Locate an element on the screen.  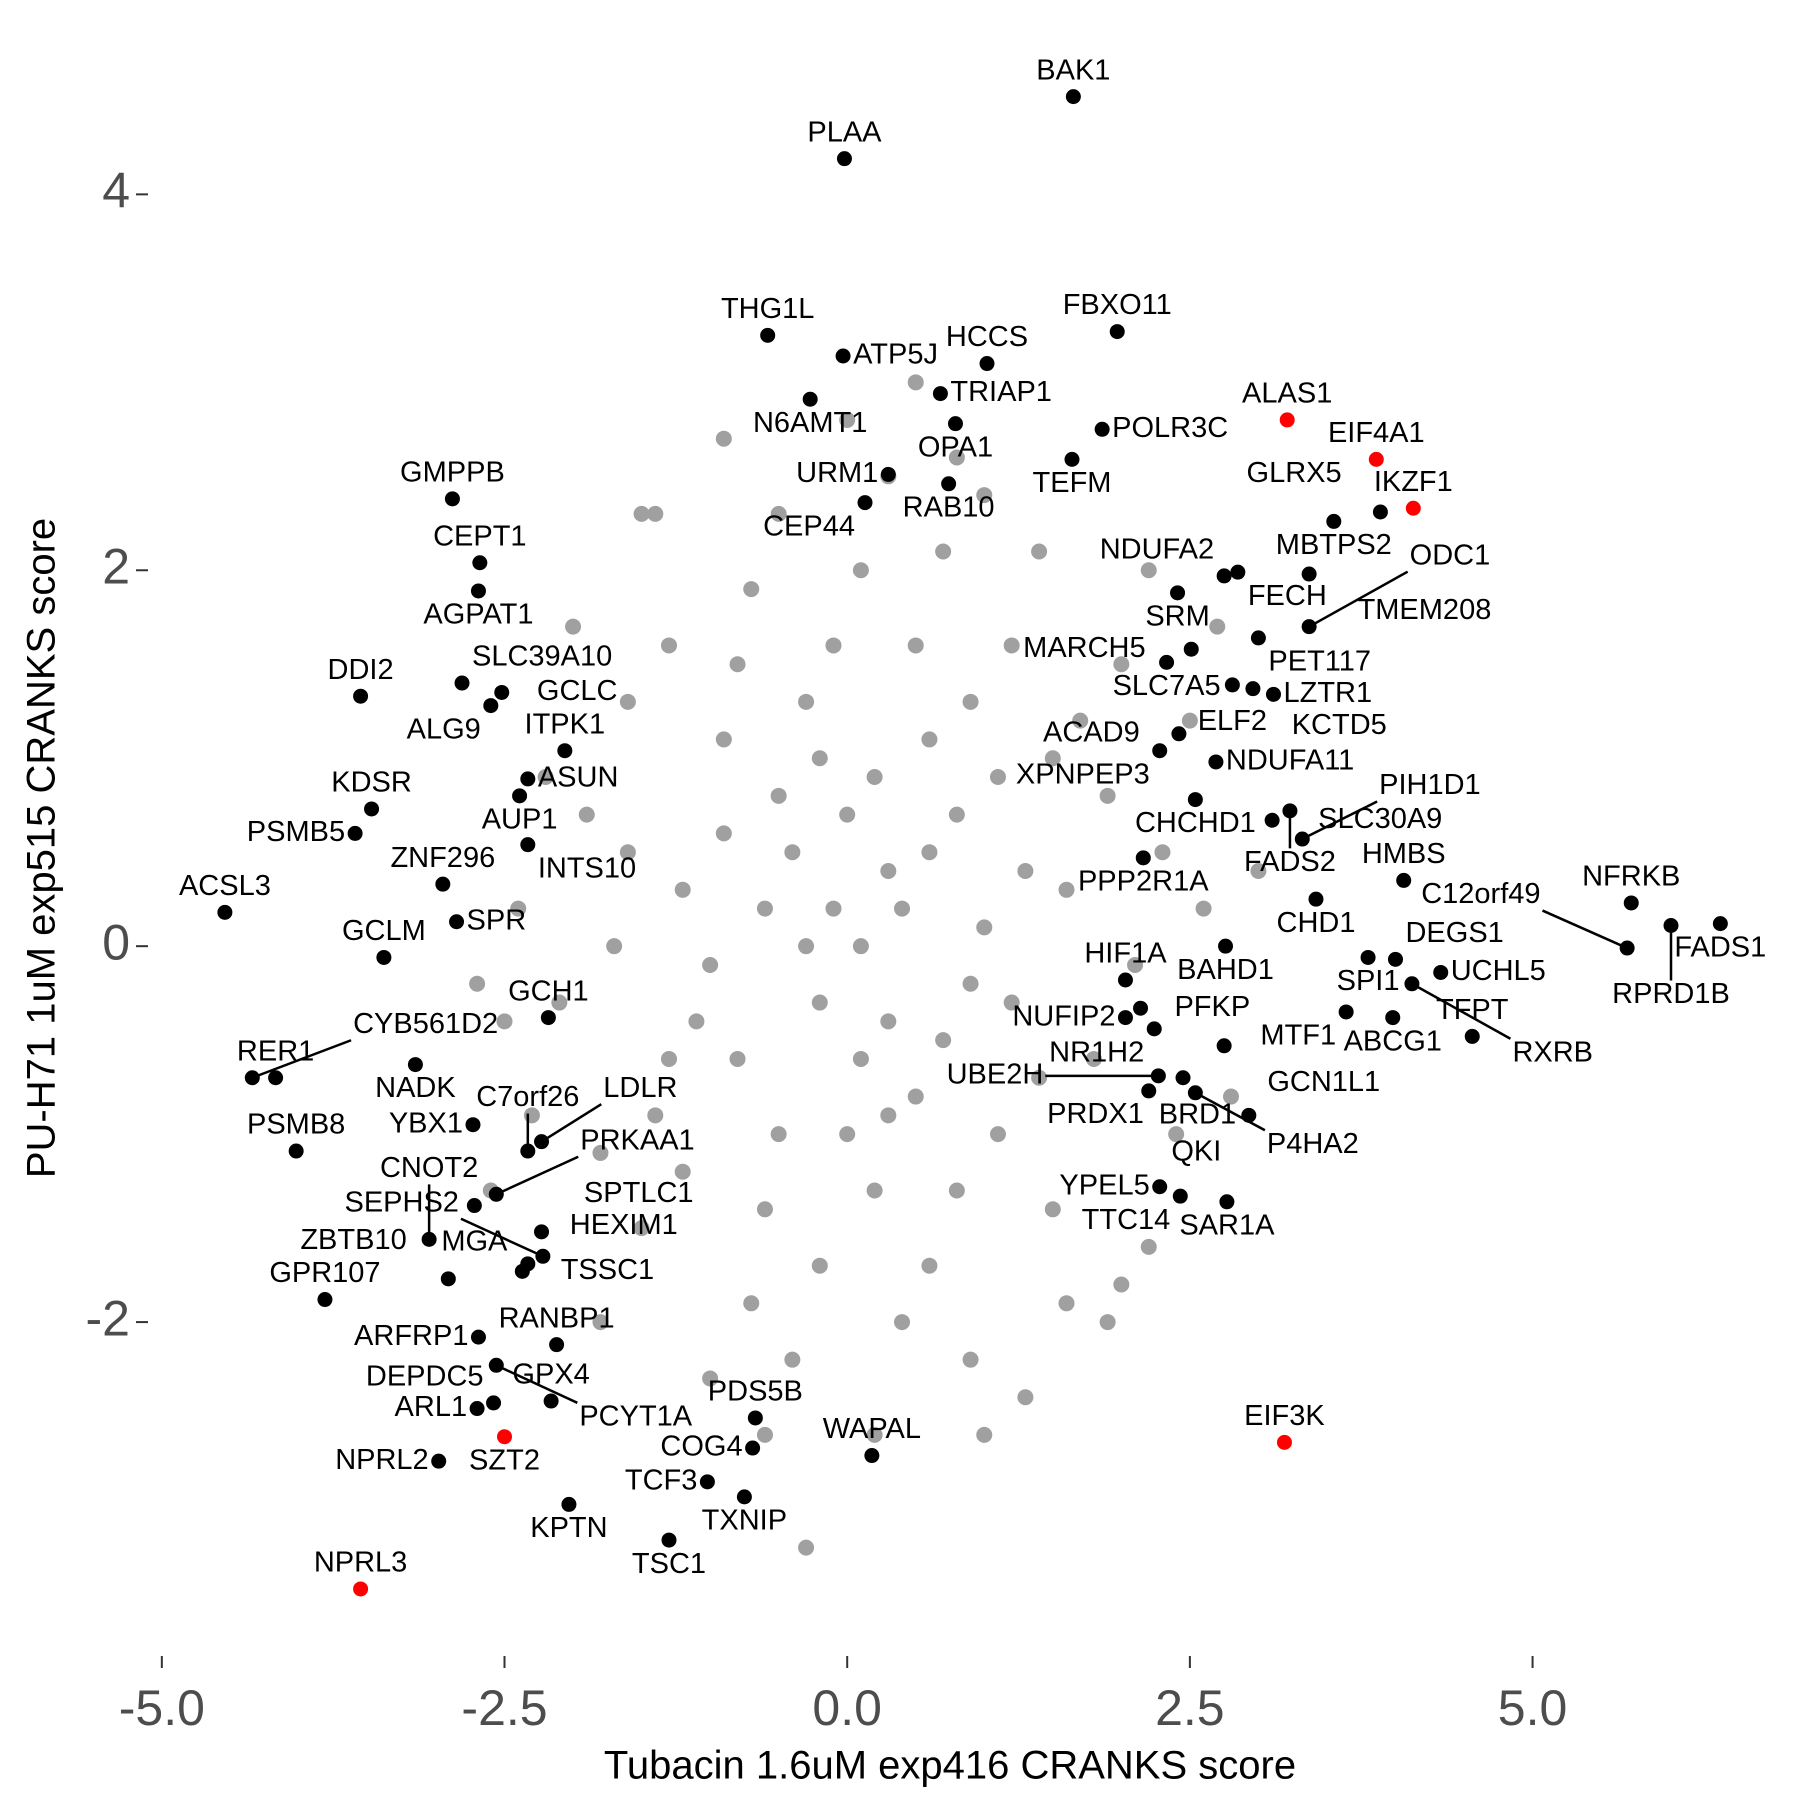
point-label: ARFRP1 is located at coordinates (411, 1336).